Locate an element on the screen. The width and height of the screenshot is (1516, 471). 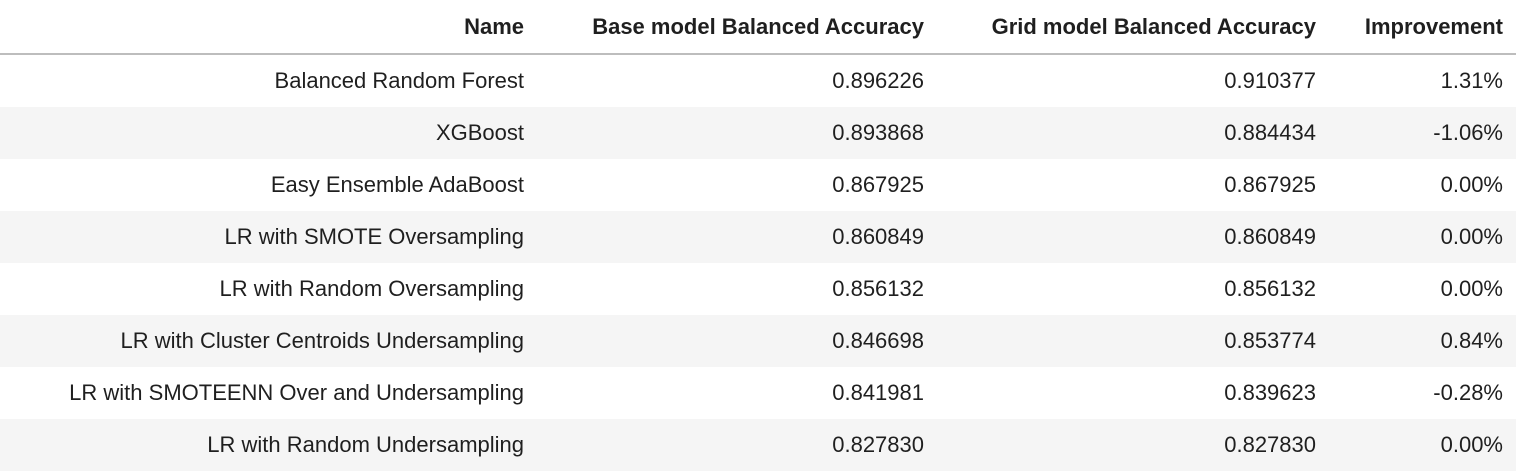
cell-base-accuracy: 0.893868 is located at coordinates (737, 133).